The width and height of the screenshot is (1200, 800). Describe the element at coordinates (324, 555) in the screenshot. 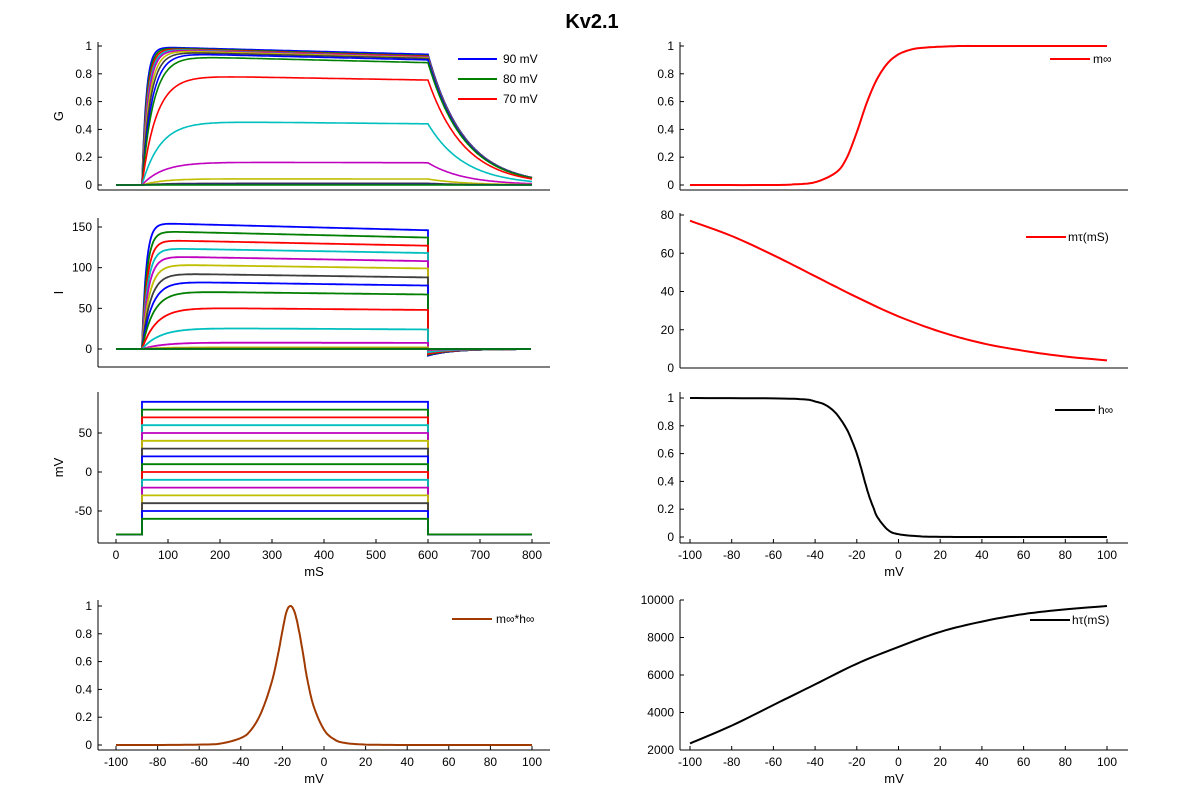

I see `x-tick-label: 400` at that location.